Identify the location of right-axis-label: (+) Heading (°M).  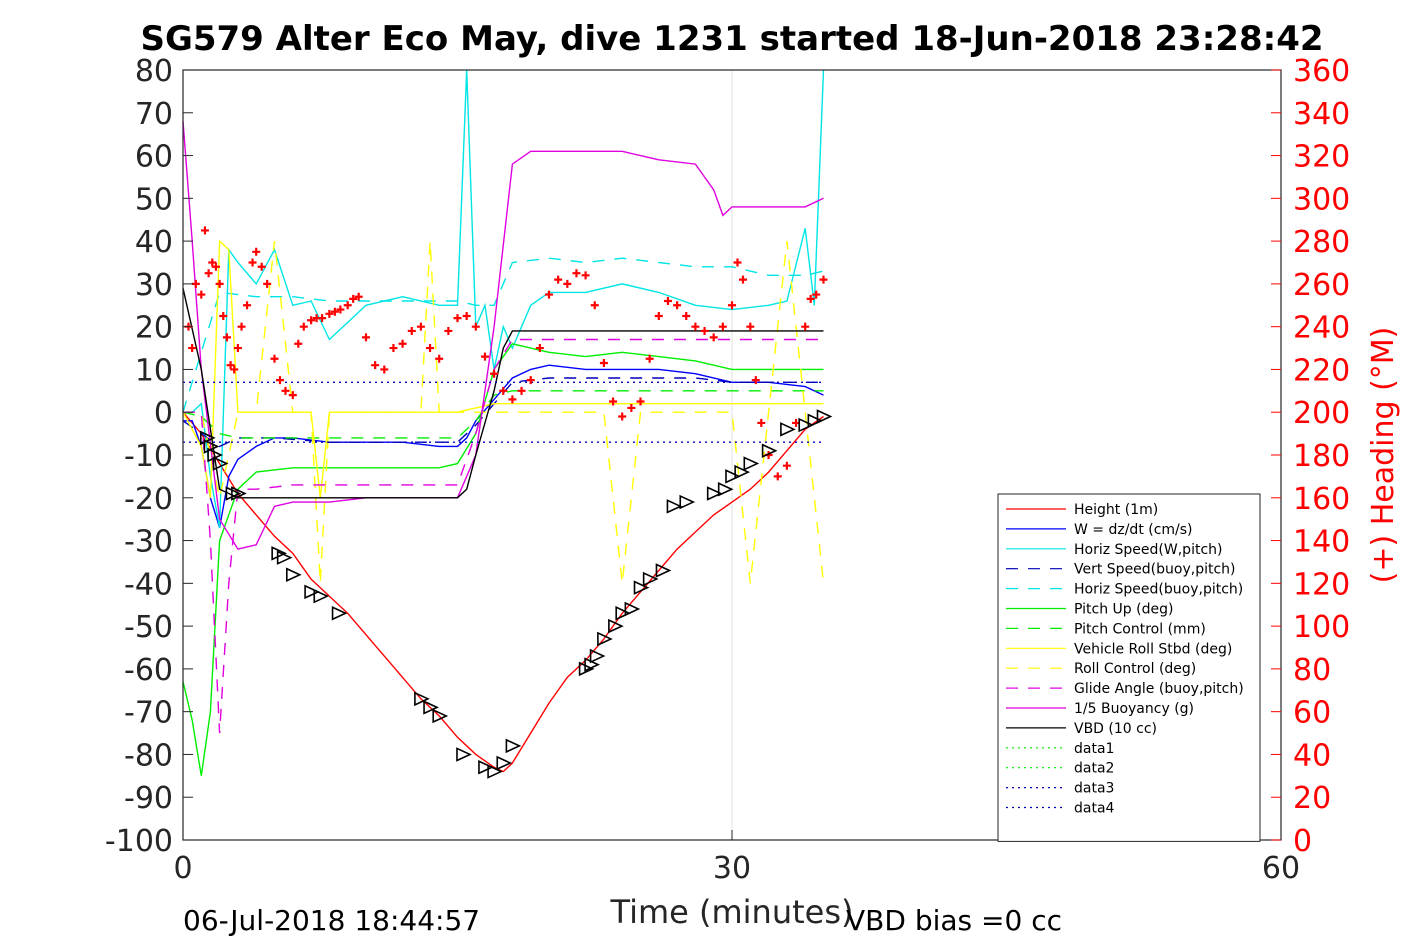
(1383, 455).